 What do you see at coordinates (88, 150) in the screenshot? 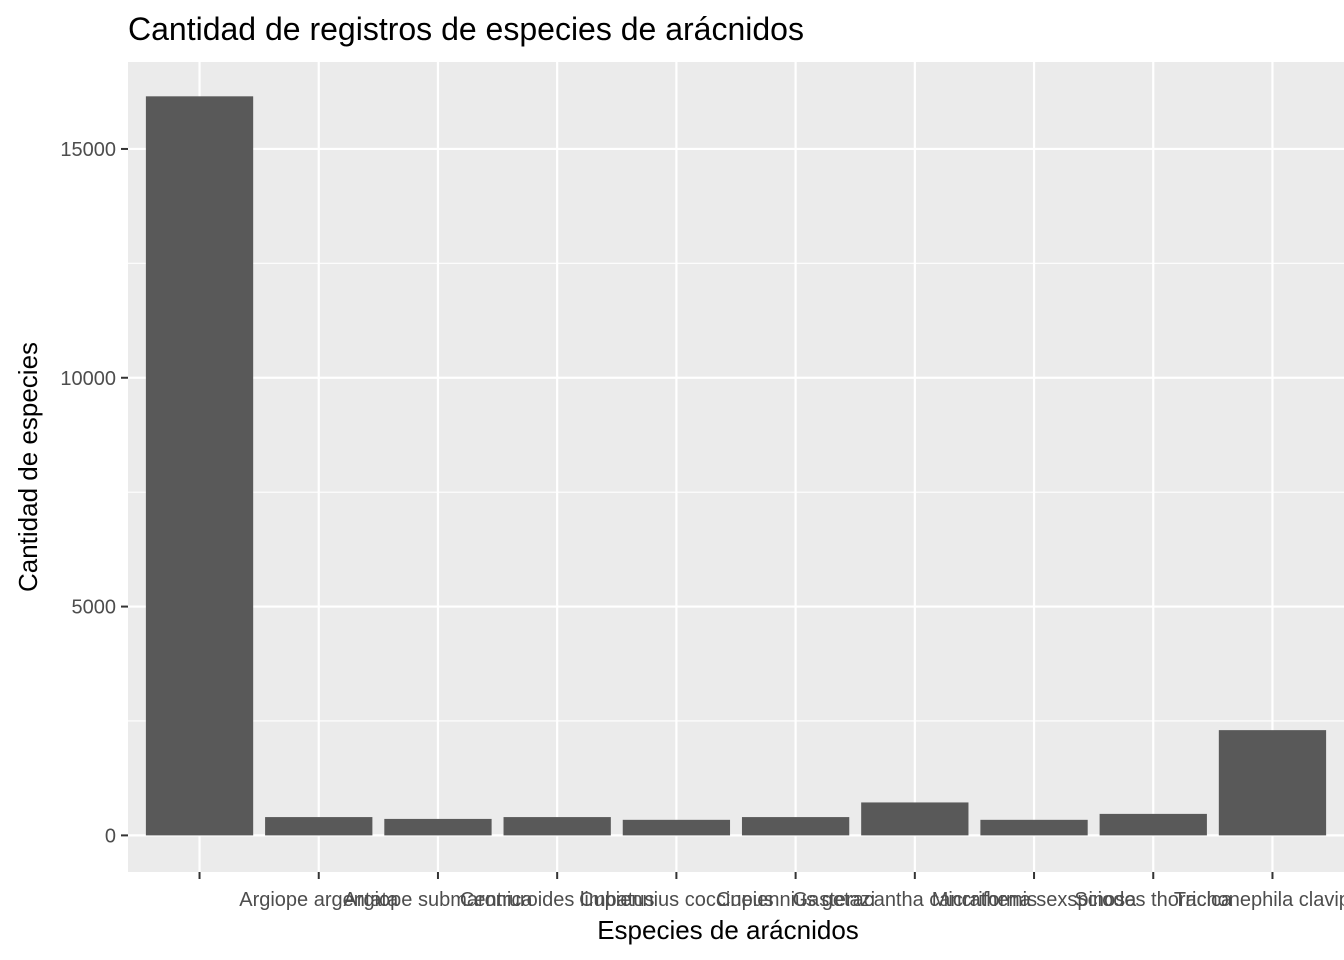
I see `y-tick-label: 15000` at bounding box center [88, 150].